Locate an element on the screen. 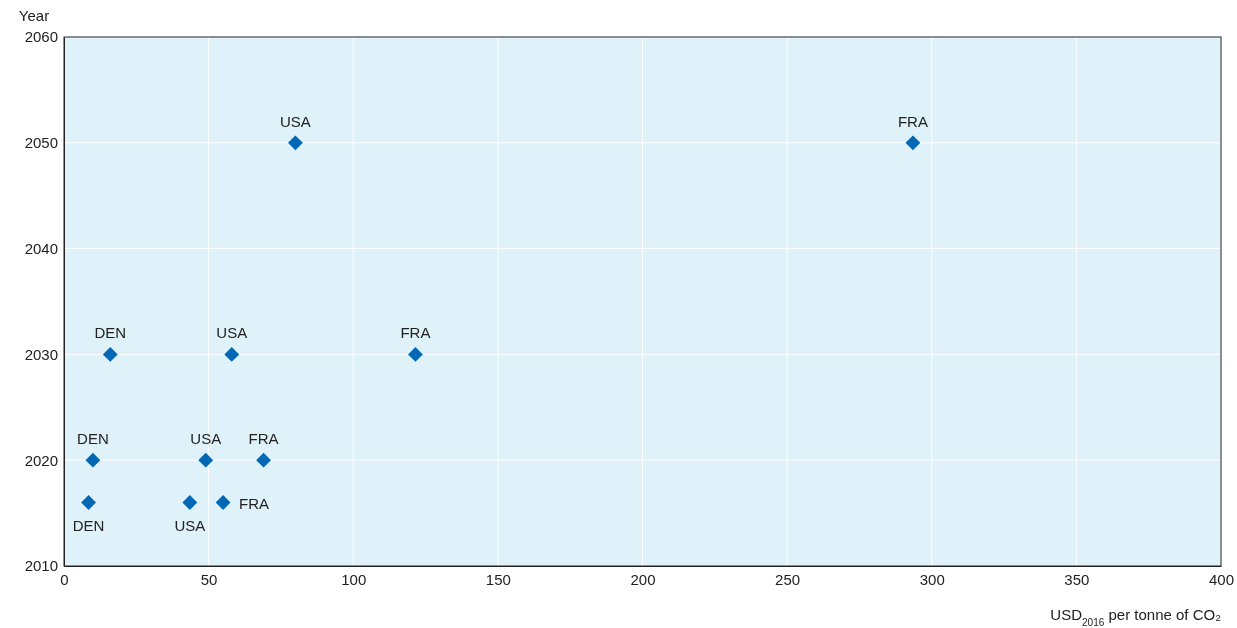 The height and width of the screenshot is (628, 1237). series-label: USA is located at coordinates (206, 439).